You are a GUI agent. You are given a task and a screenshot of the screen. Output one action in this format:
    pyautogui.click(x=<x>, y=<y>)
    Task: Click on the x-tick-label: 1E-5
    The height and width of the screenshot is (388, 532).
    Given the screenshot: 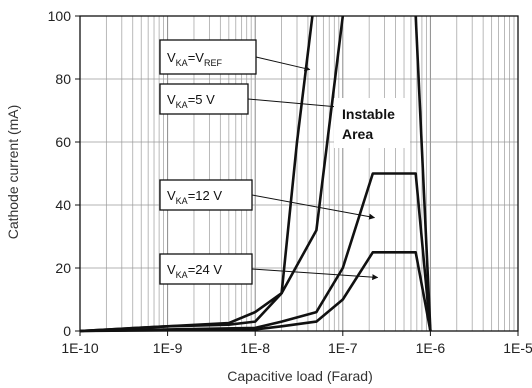 What is the action you would take?
    pyautogui.click(x=517, y=348)
    